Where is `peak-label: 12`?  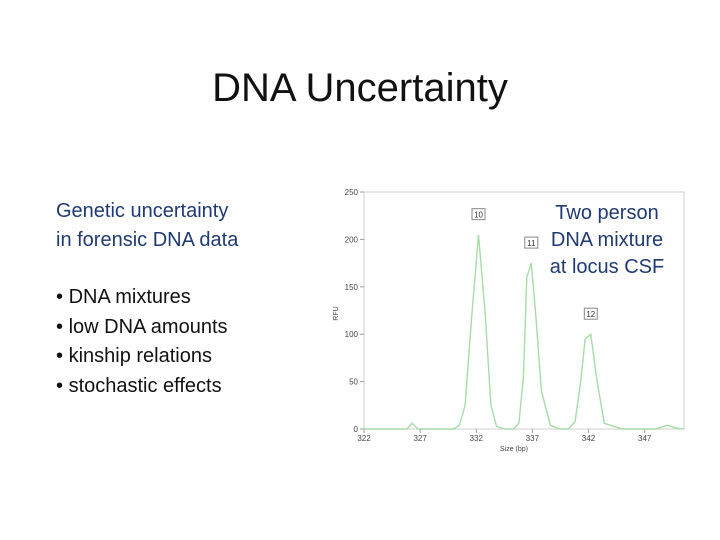 peak-label: 12 is located at coordinates (590, 314).